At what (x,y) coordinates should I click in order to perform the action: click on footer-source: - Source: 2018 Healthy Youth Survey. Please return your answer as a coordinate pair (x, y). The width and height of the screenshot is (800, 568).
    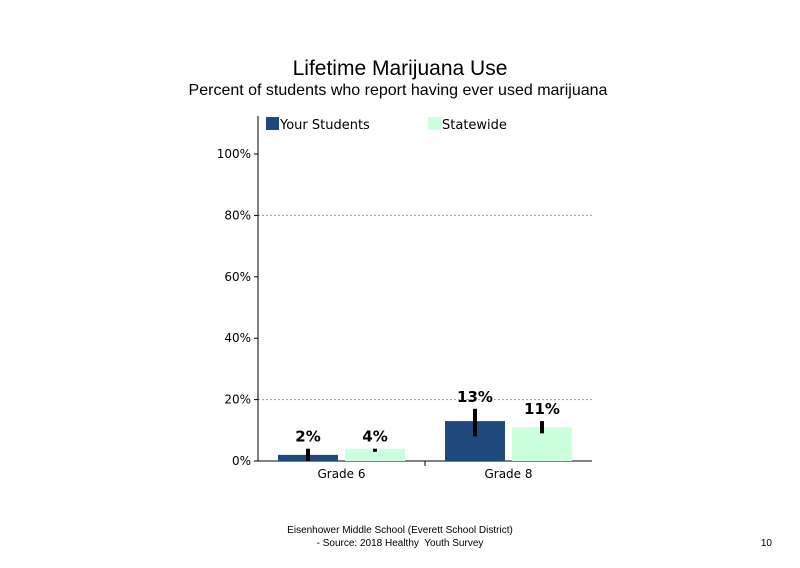
    Looking at the image, I should click on (400, 543).